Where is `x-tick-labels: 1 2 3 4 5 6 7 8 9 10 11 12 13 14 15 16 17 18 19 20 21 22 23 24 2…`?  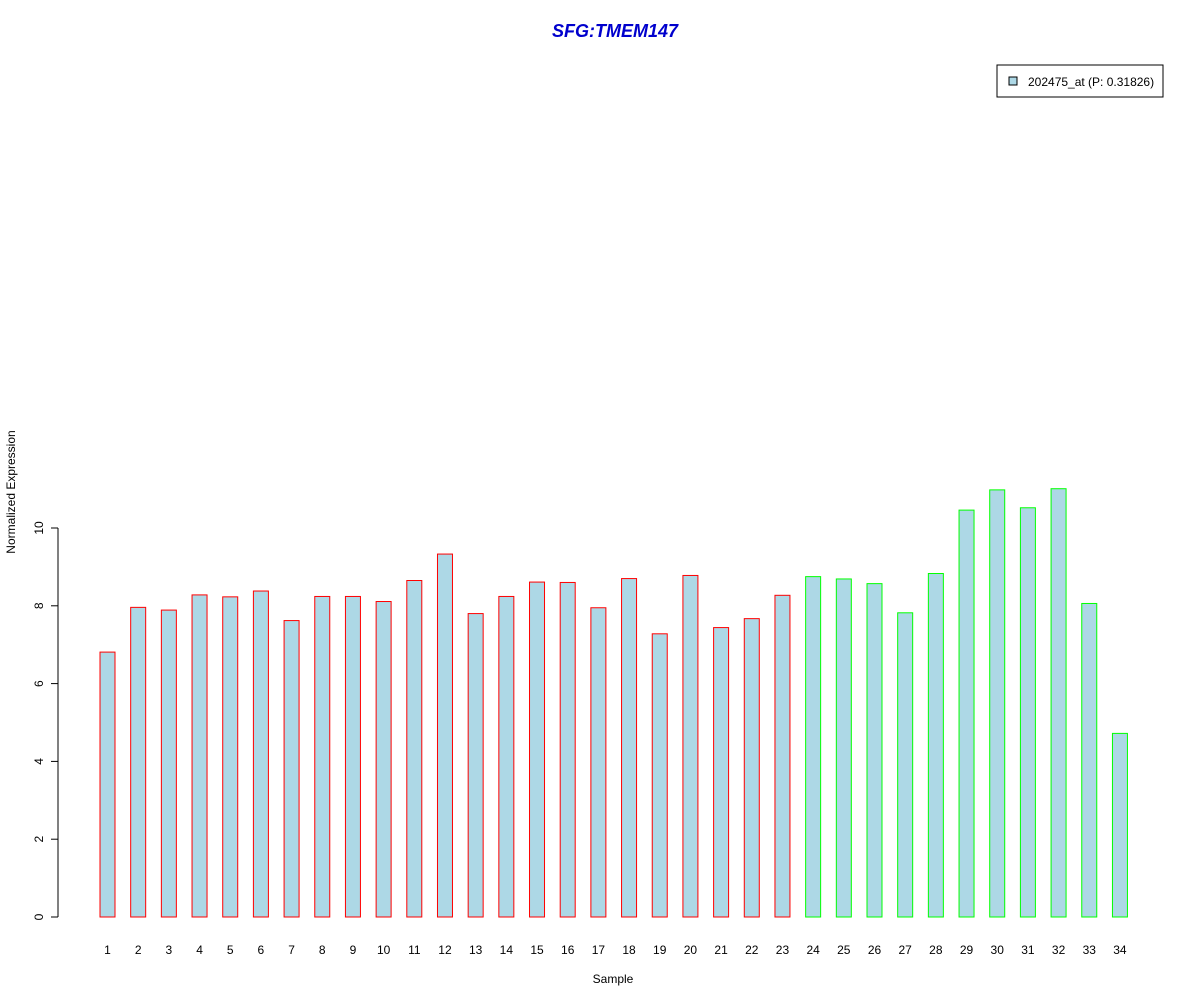 x-tick-labels: 1 2 3 4 5 6 7 8 9 10 11 12 13 14 15 16 17 18 19 20 21 22 23 24 2… is located at coordinates (615, 950).